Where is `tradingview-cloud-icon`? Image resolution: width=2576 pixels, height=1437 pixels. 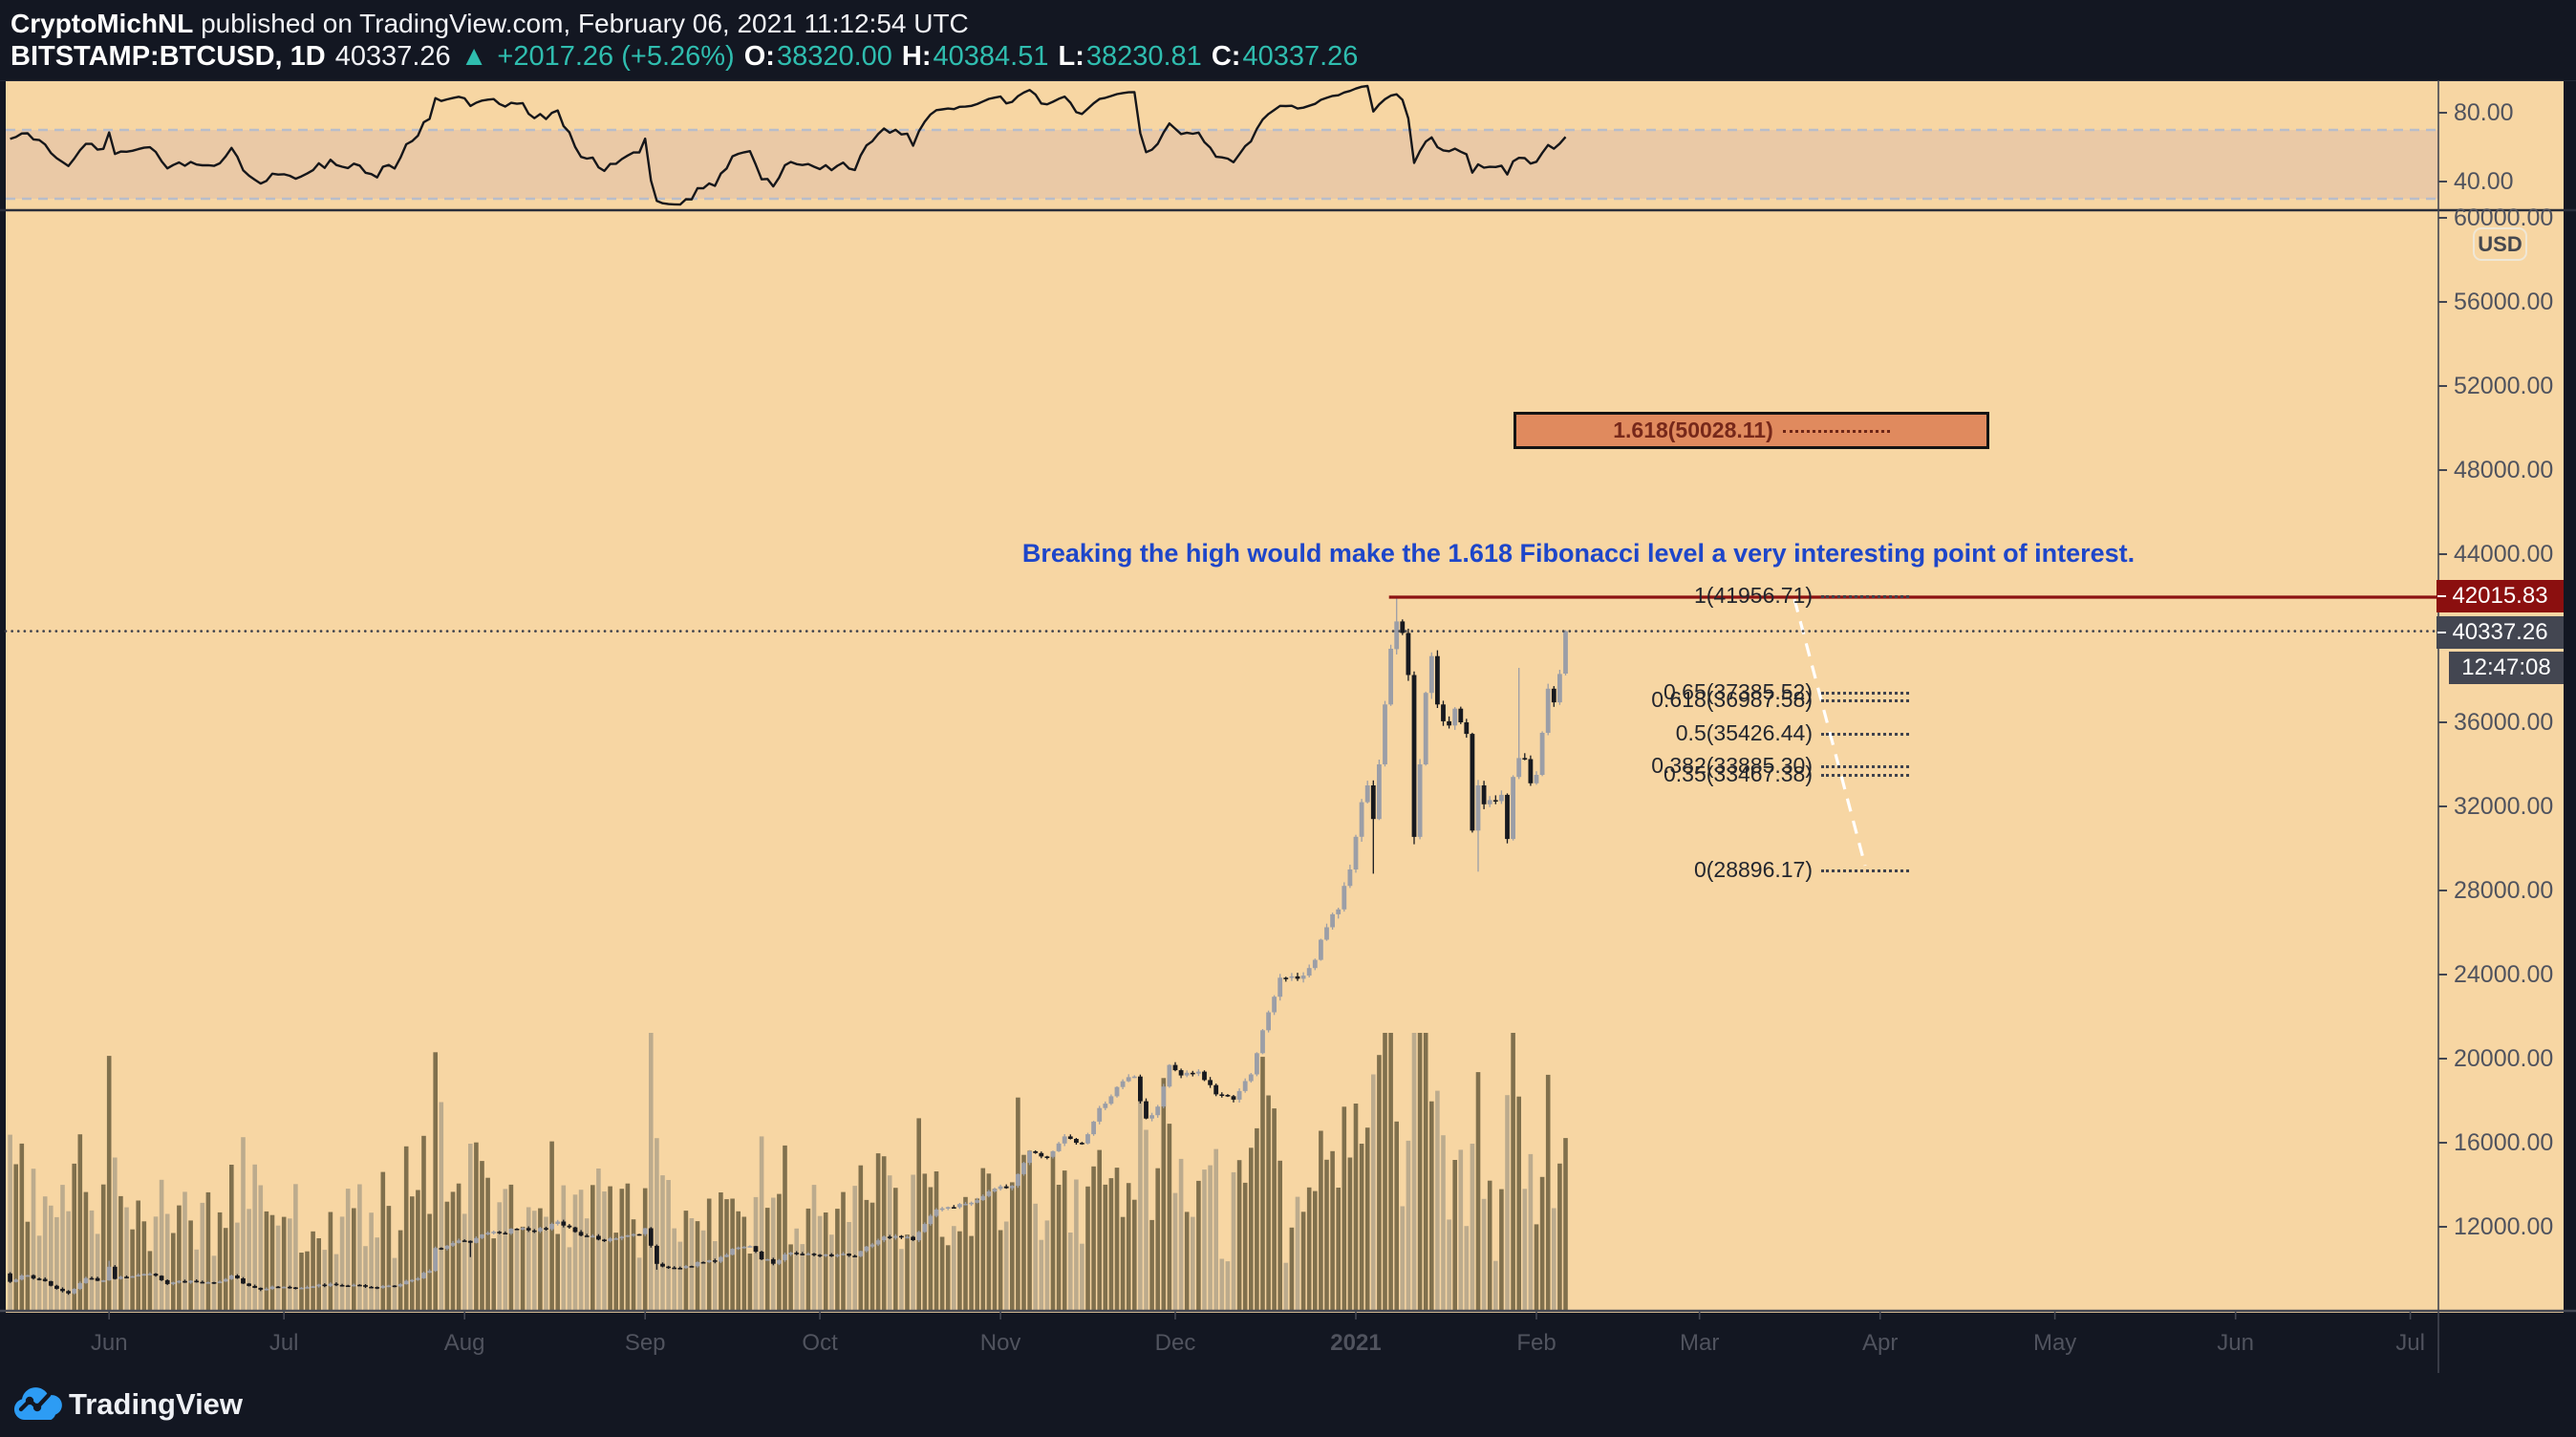 tradingview-cloud-icon is located at coordinates (38, 1404).